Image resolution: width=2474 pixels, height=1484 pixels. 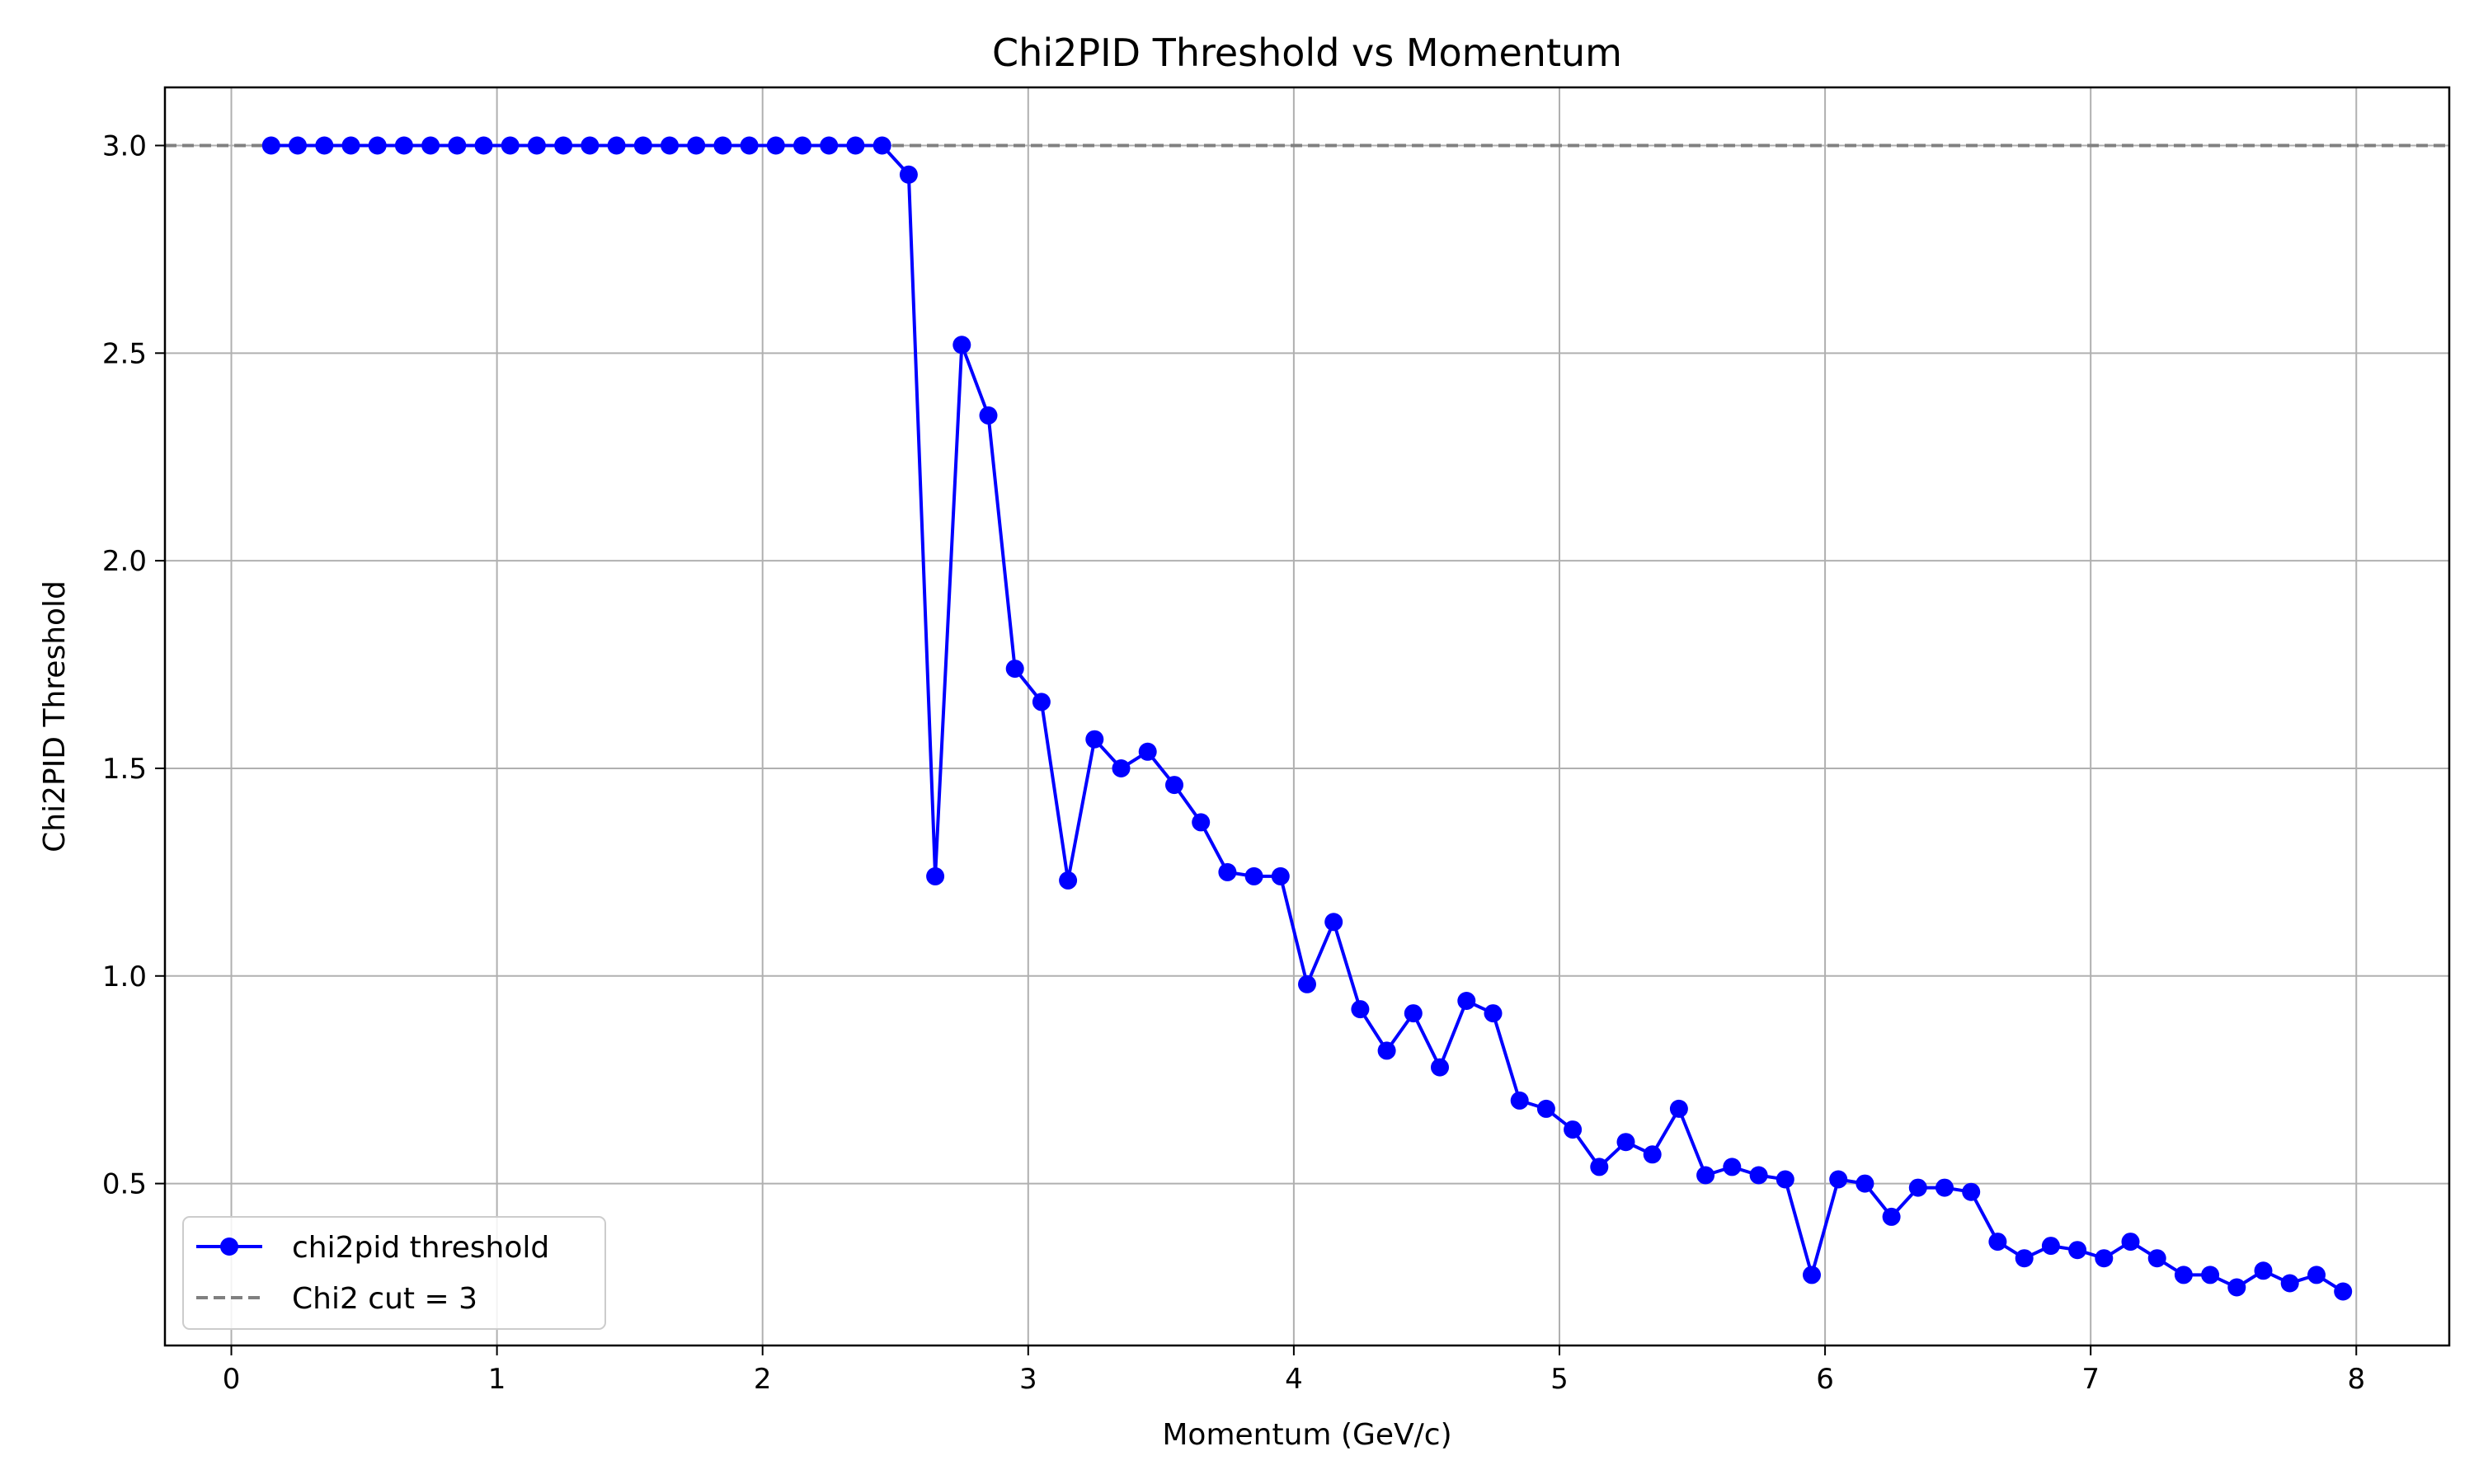 What do you see at coordinates (55, 716) in the screenshot?
I see `y-axis-label: Chi2PID Threshold` at bounding box center [55, 716].